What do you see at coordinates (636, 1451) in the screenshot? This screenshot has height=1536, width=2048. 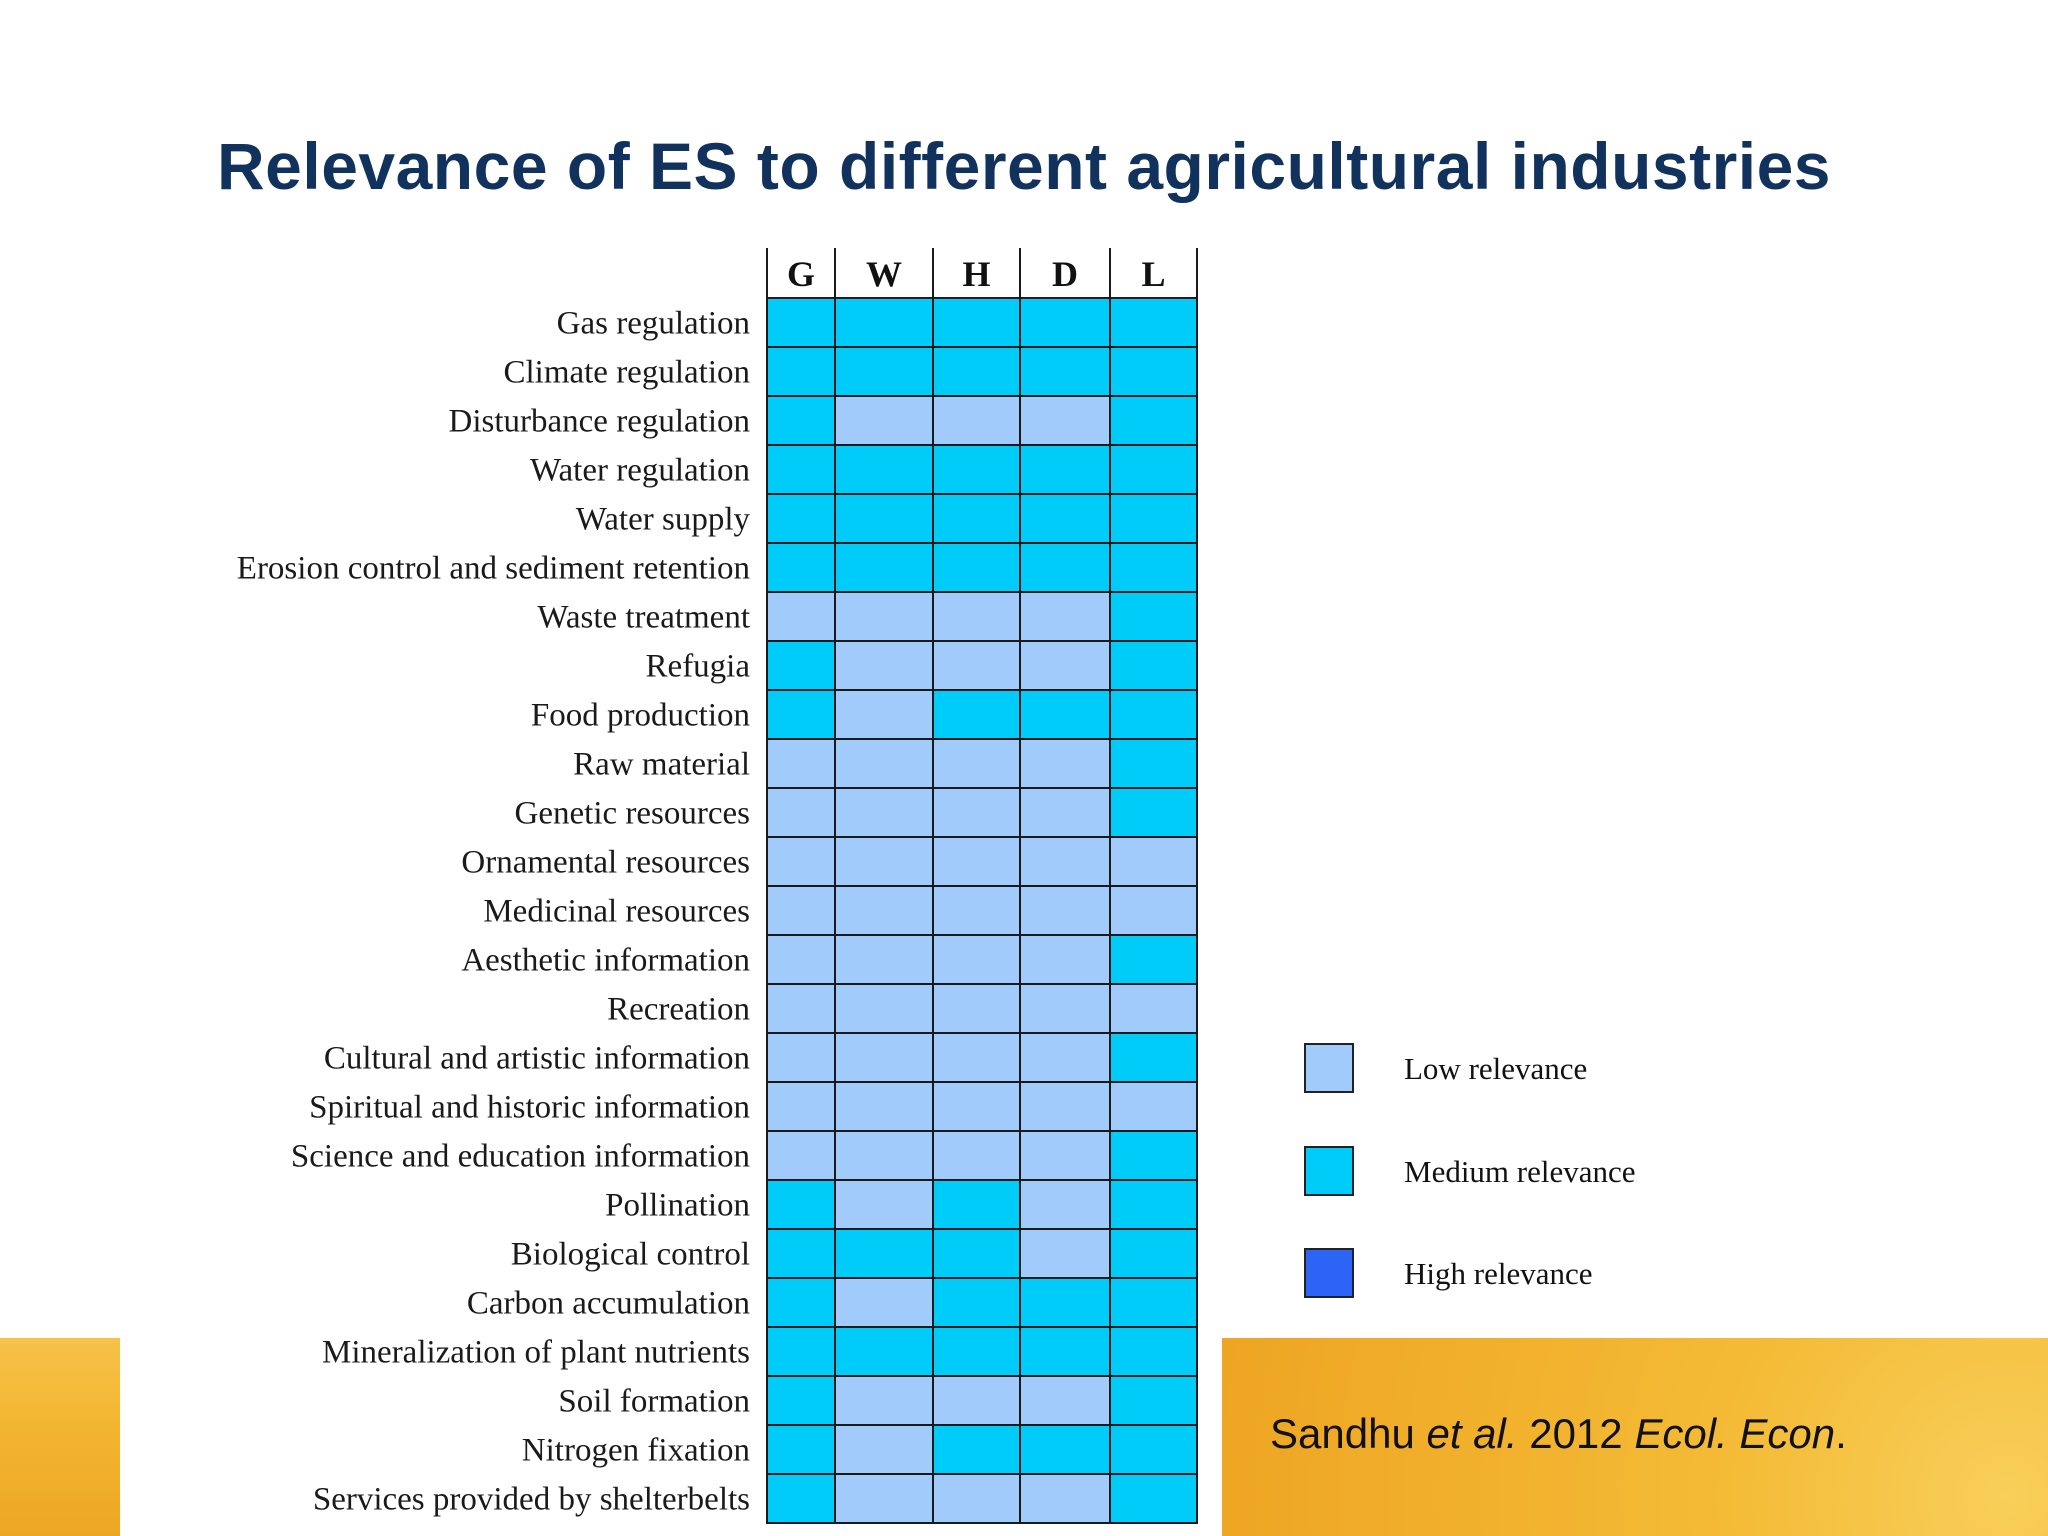 I see `row-label: Nitrogen fixation` at bounding box center [636, 1451].